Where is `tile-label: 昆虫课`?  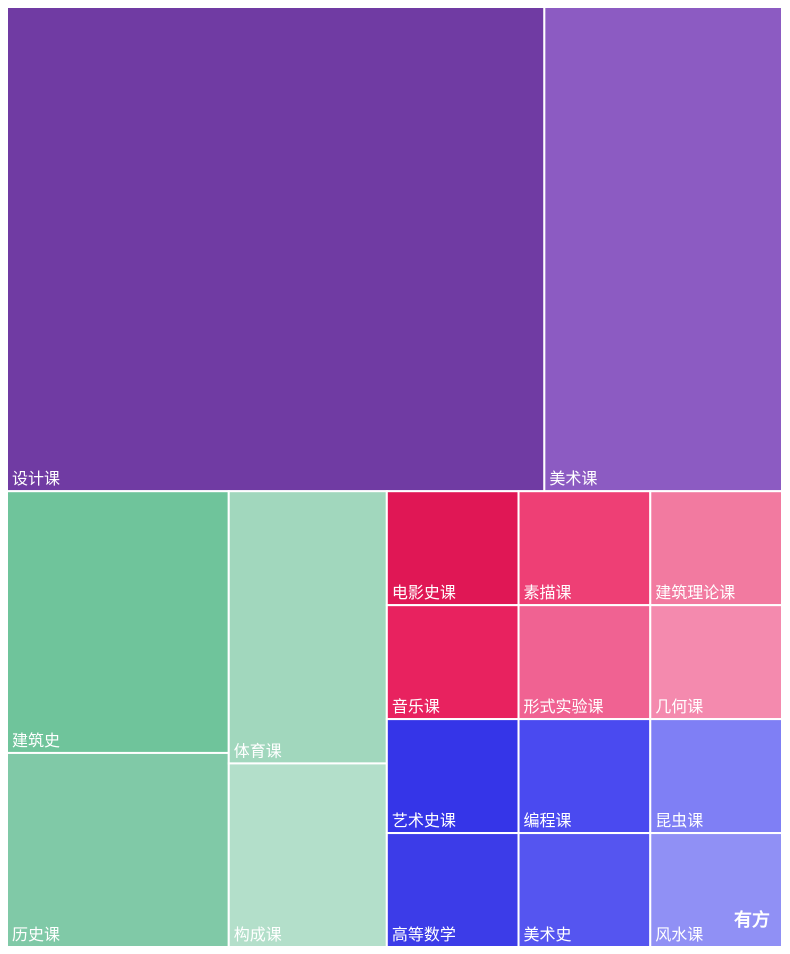 tile-label: 昆虫课 is located at coordinates (679, 820).